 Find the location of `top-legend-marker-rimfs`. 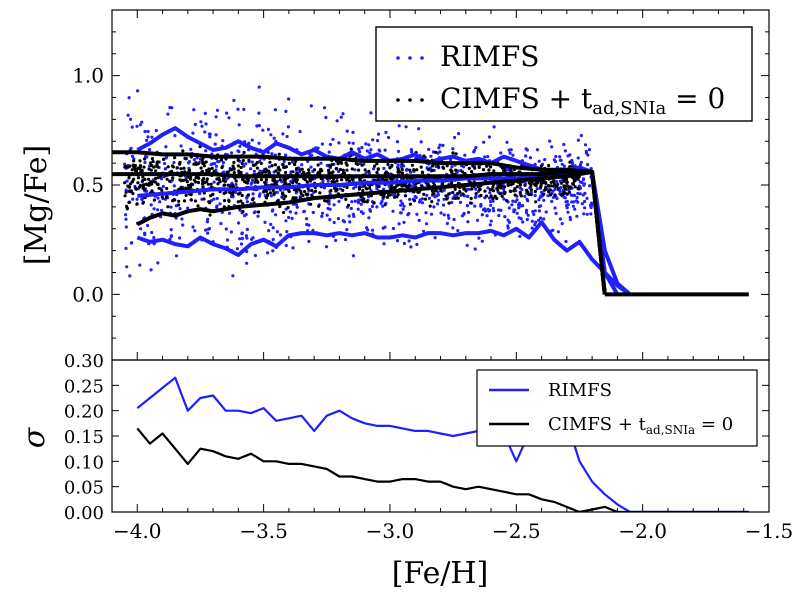

top-legend-marker-rimfs is located at coordinates (410, 58).